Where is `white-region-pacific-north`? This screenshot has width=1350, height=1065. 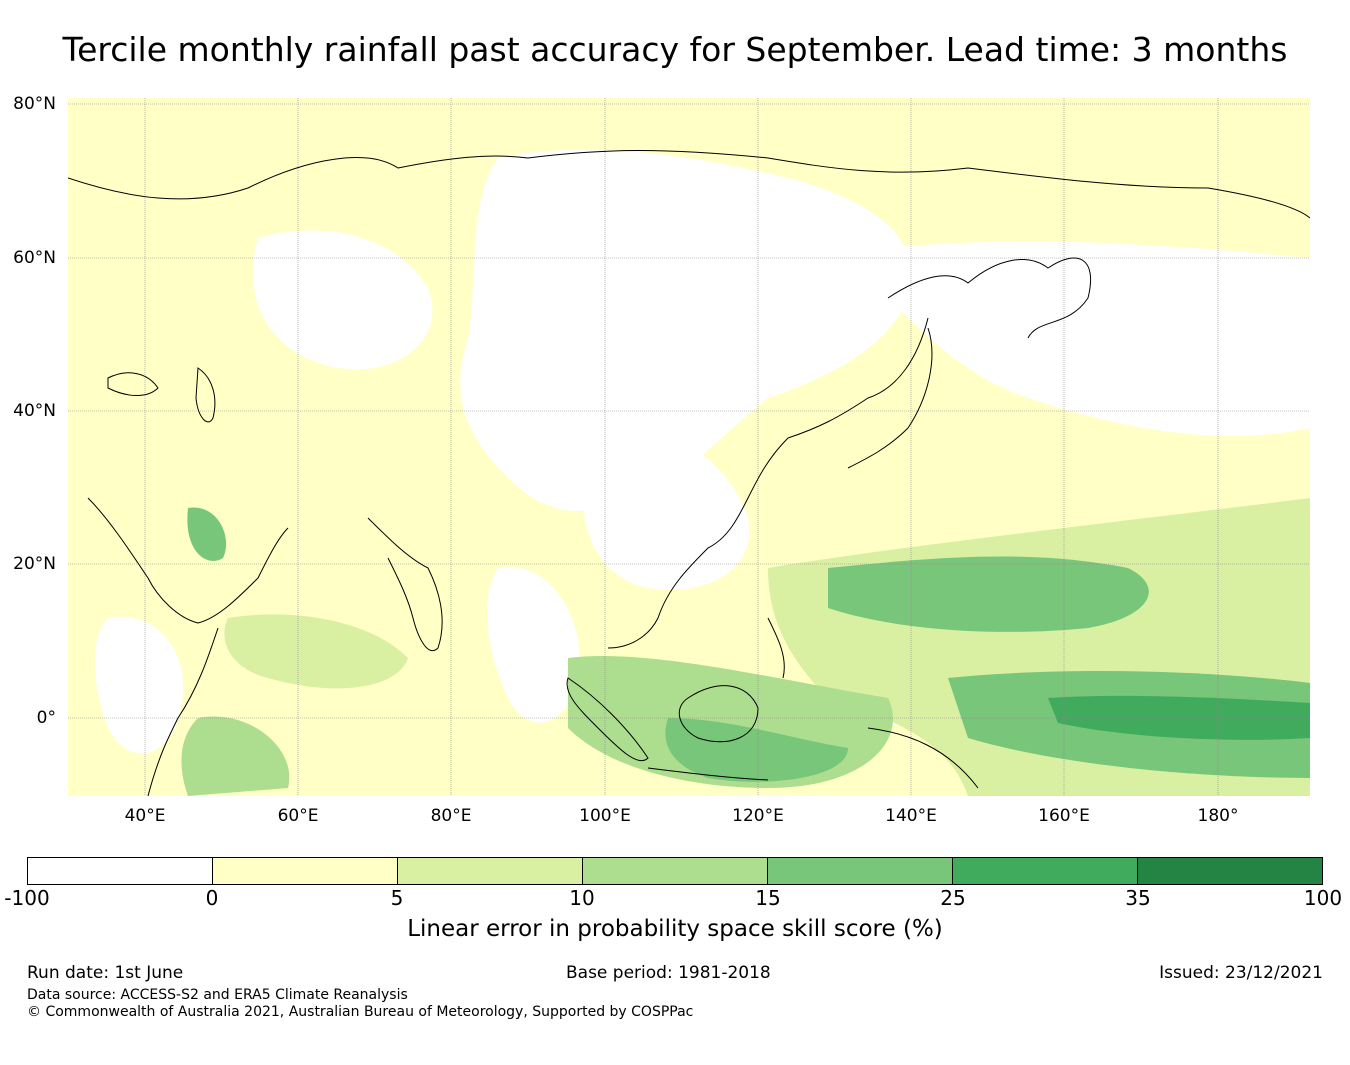
white-region-pacific-north is located at coordinates (1099, 339).